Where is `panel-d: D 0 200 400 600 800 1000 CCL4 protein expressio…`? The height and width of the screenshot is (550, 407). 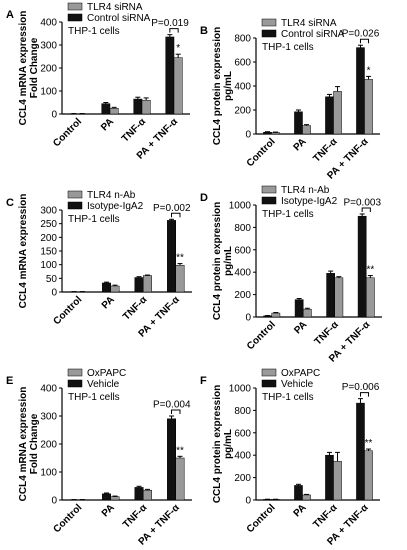
panel-d: D 0 200 400 600 800 1000 CCL4 protein expressio… is located at coordinates (291, 275).